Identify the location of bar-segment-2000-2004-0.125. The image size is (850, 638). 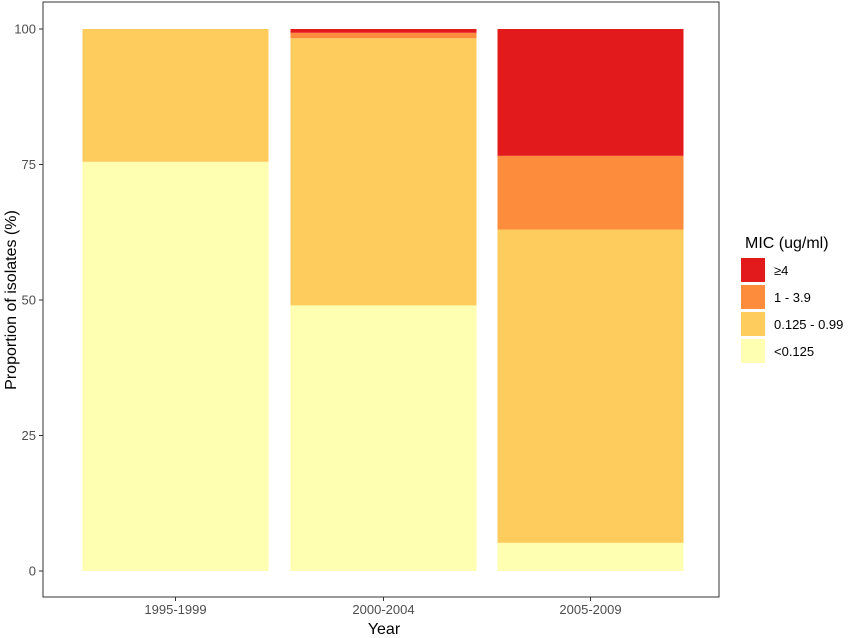
(383, 438).